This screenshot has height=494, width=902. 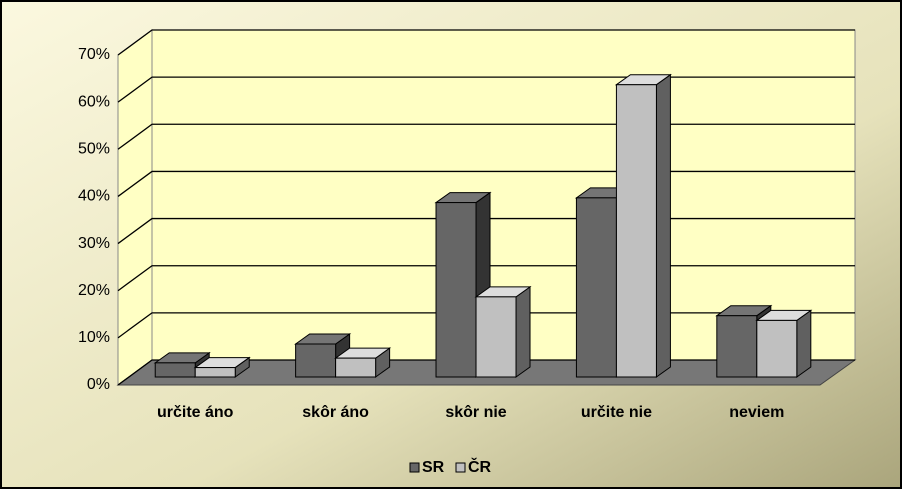 What do you see at coordinates (94, 149) in the screenshot?
I see `y-tick-label: 50%` at bounding box center [94, 149].